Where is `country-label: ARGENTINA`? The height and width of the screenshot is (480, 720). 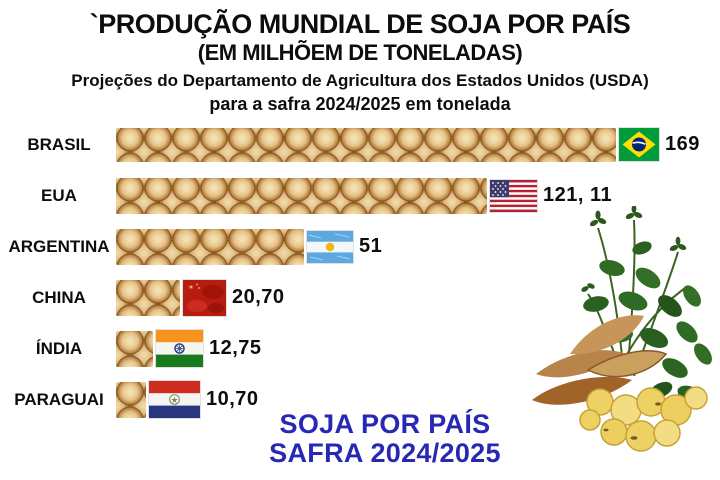 country-label: ARGENTINA is located at coordinates (59, 246).